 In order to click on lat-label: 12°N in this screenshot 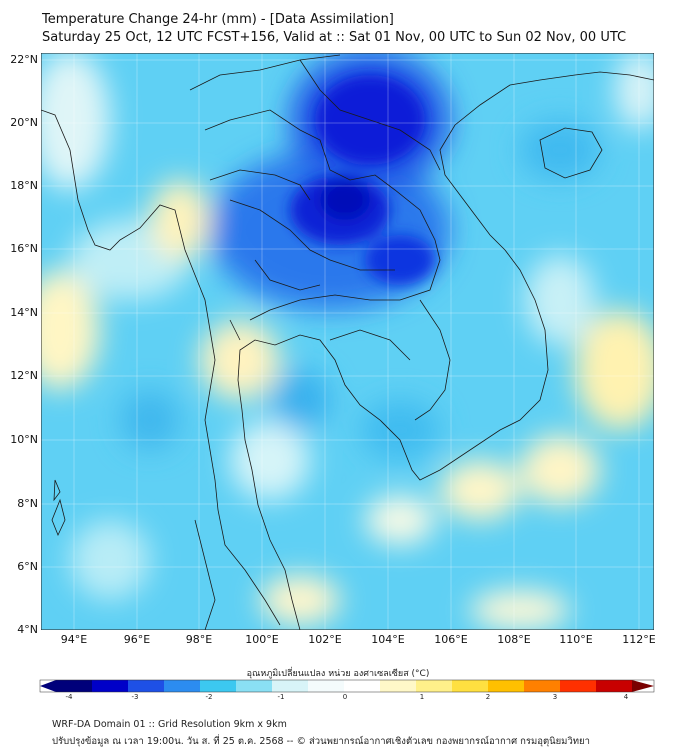, I will do `click(24, 375)`.